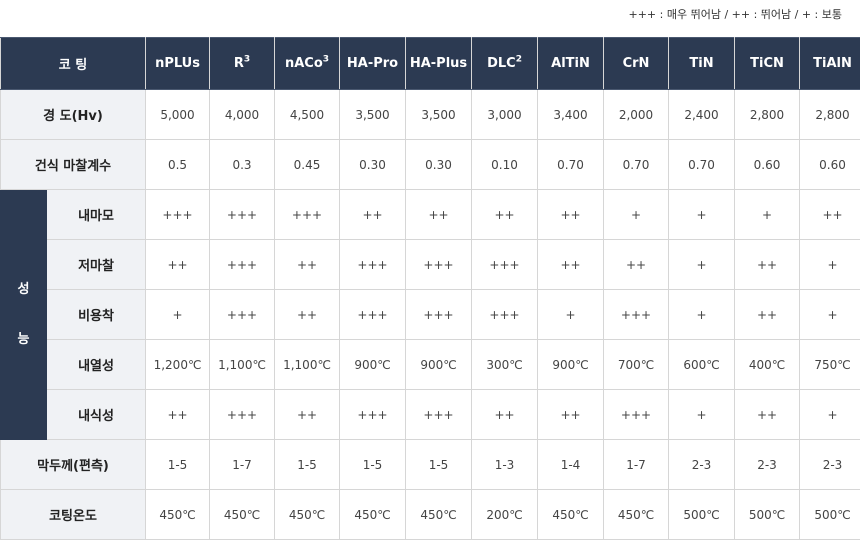  I want to click on column-header-label: nACo, so click(303, 63).